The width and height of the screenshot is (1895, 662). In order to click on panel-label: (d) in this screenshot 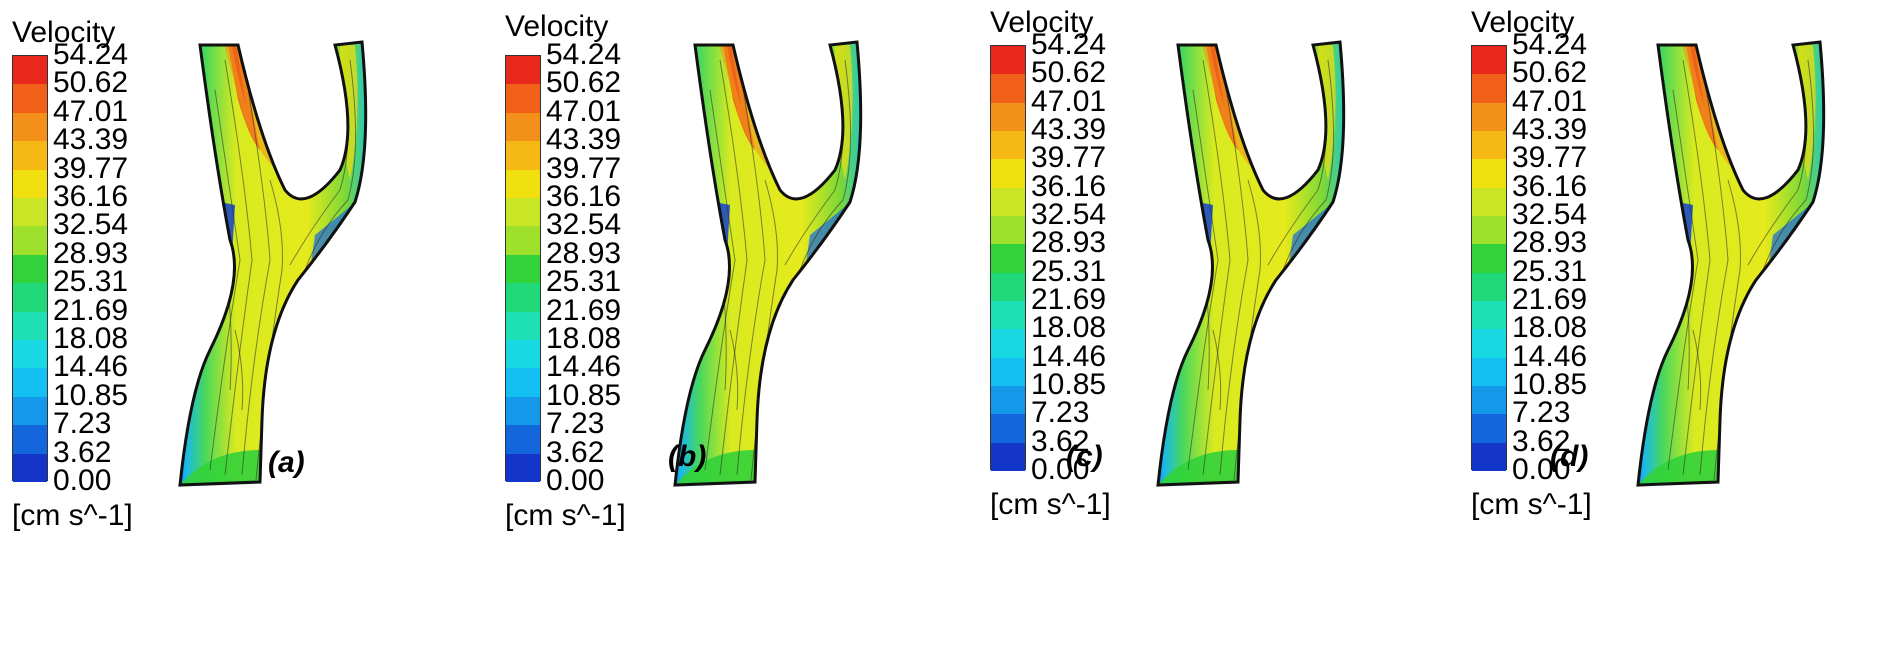, I will do `click(1569, 456)`.